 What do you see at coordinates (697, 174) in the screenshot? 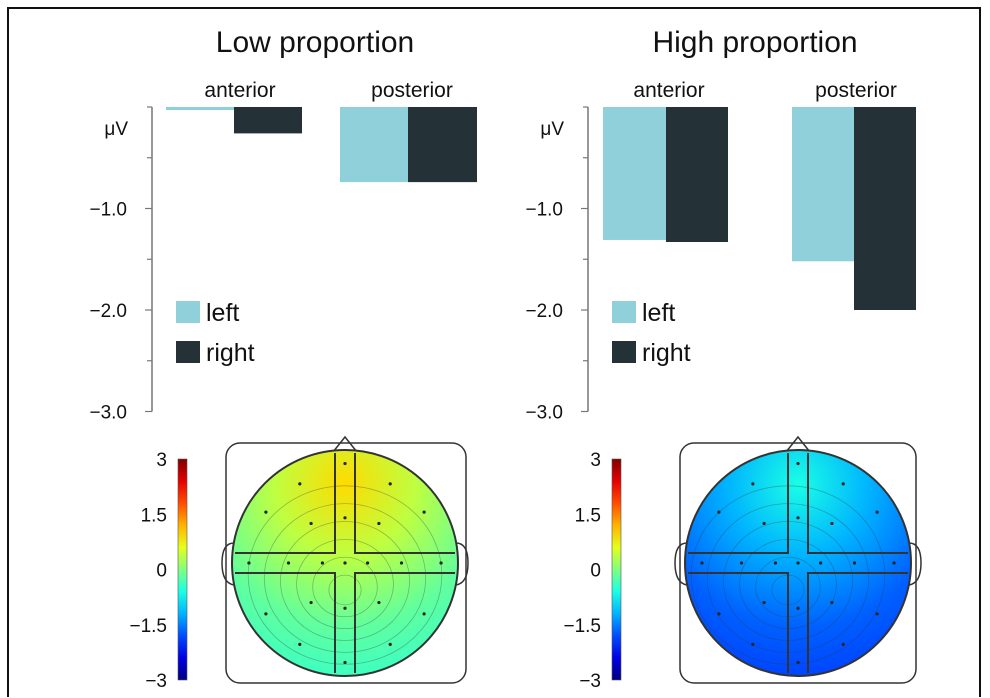
I see `bar-right-anterior` at bounding box center [697, 174].